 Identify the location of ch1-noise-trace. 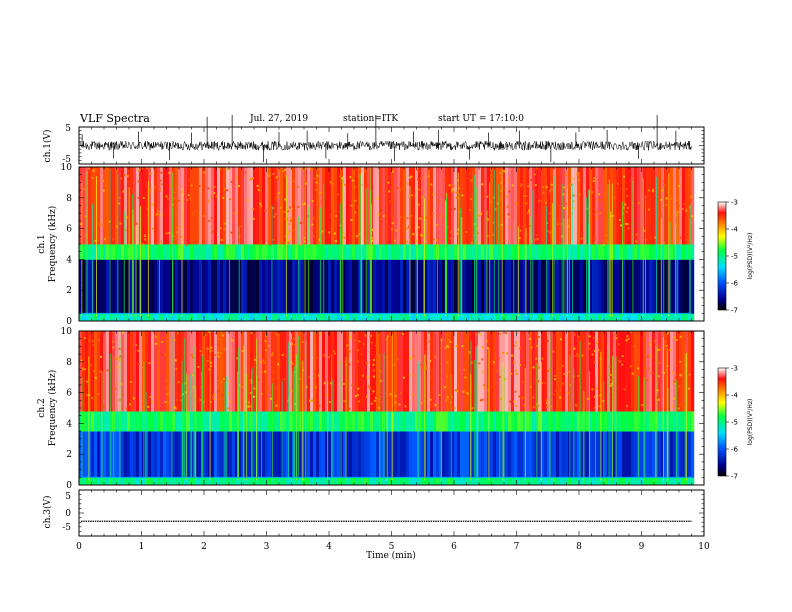
(385, 146).